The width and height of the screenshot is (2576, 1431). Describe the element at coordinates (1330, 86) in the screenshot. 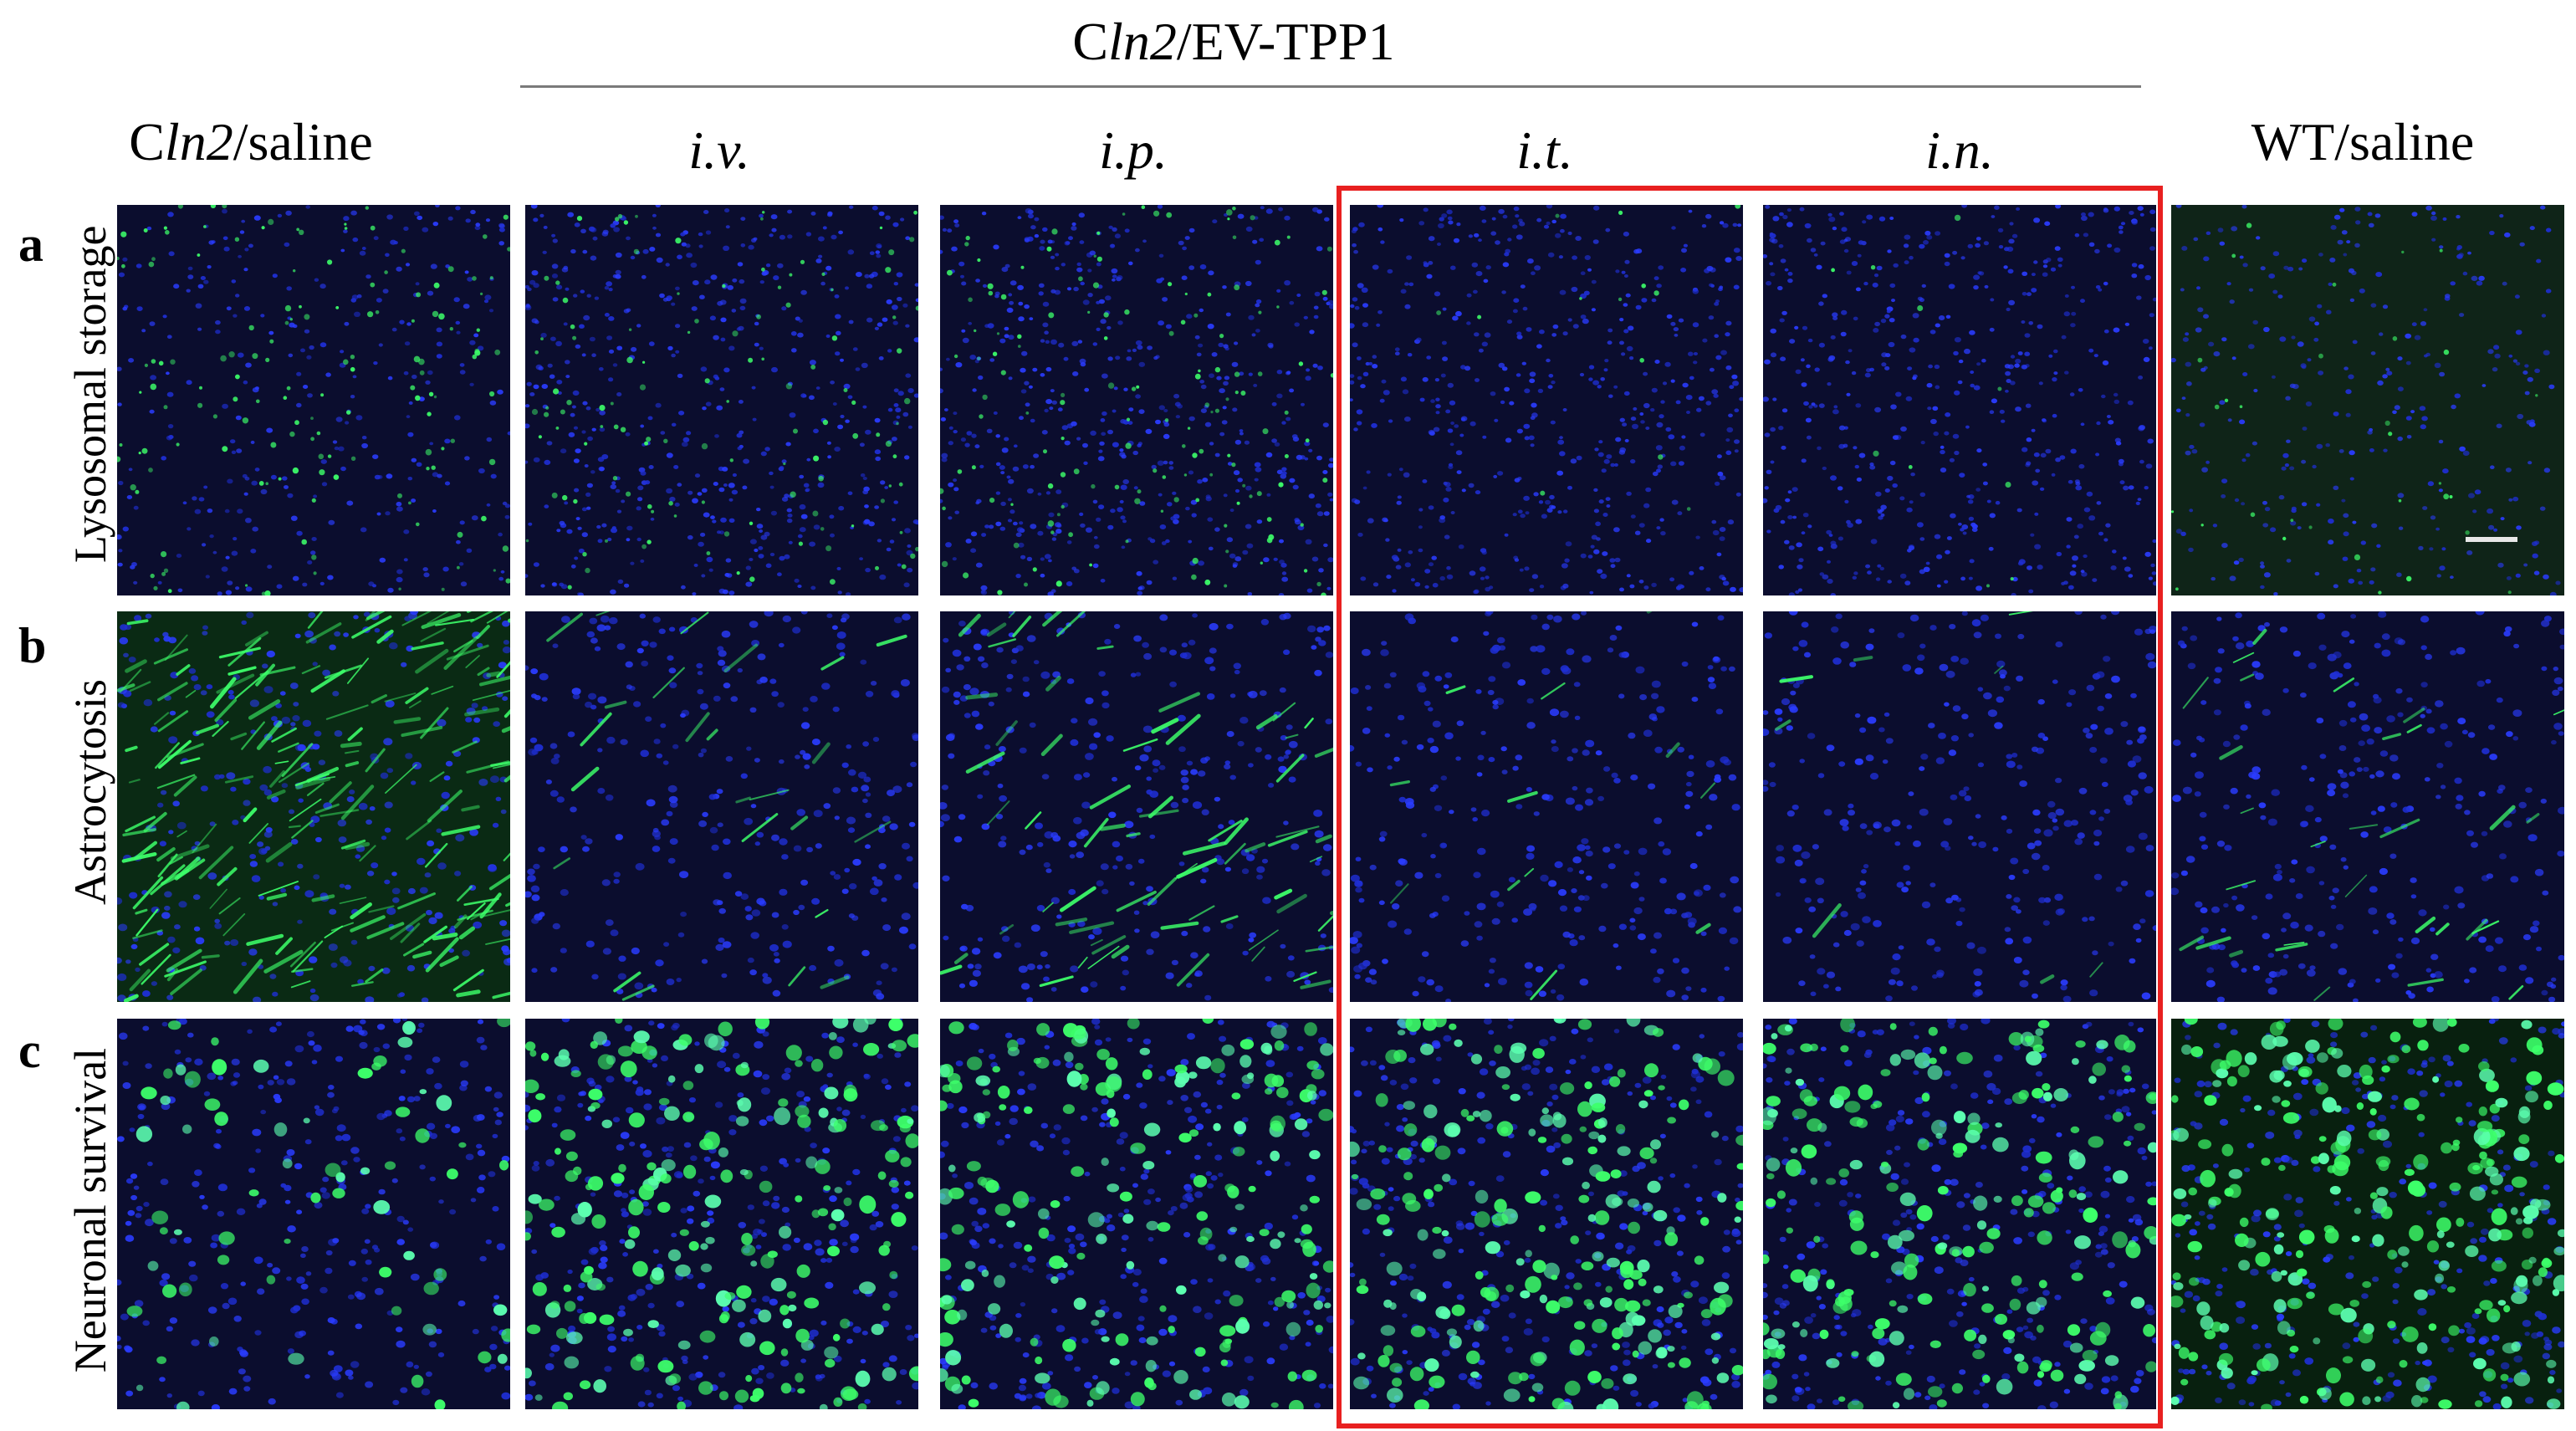

I see `group-header-rule` at that location.